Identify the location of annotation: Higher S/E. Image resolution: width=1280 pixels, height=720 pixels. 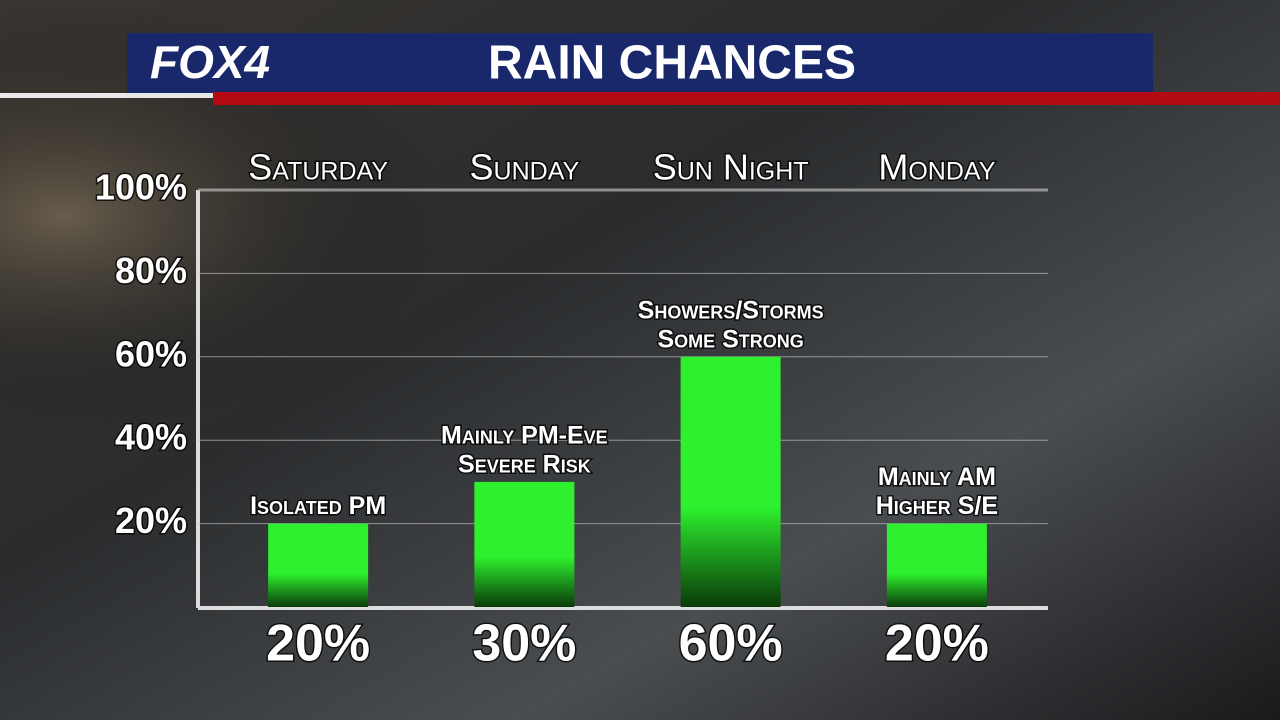
(937, 506).